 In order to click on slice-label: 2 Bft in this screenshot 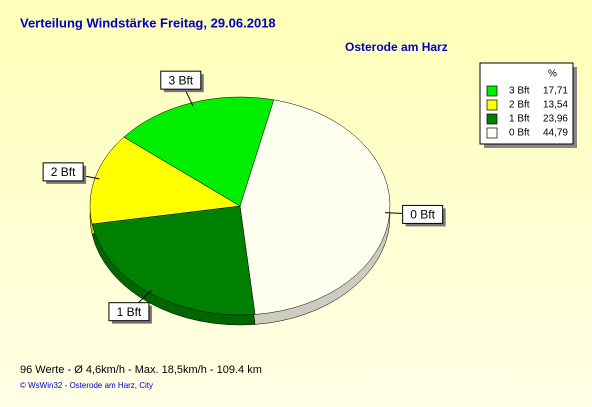, I will do `click(63, 172)`.